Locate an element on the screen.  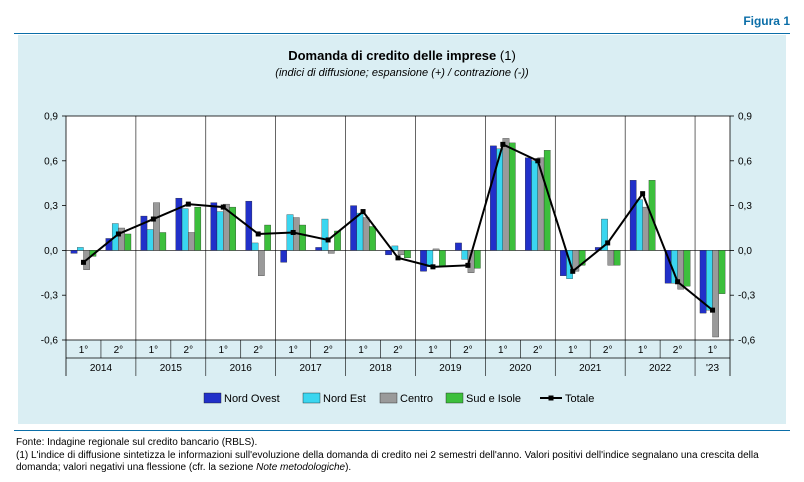
legend-label-centro: Centro is located at coordinates (416, 399).